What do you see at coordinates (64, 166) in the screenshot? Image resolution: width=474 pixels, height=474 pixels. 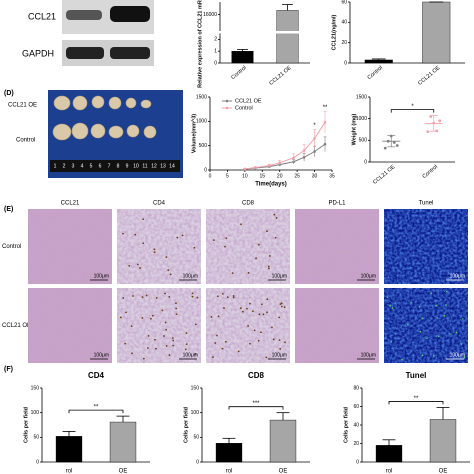 I see `ruler-number: 2` at bounding box center [64, 166].